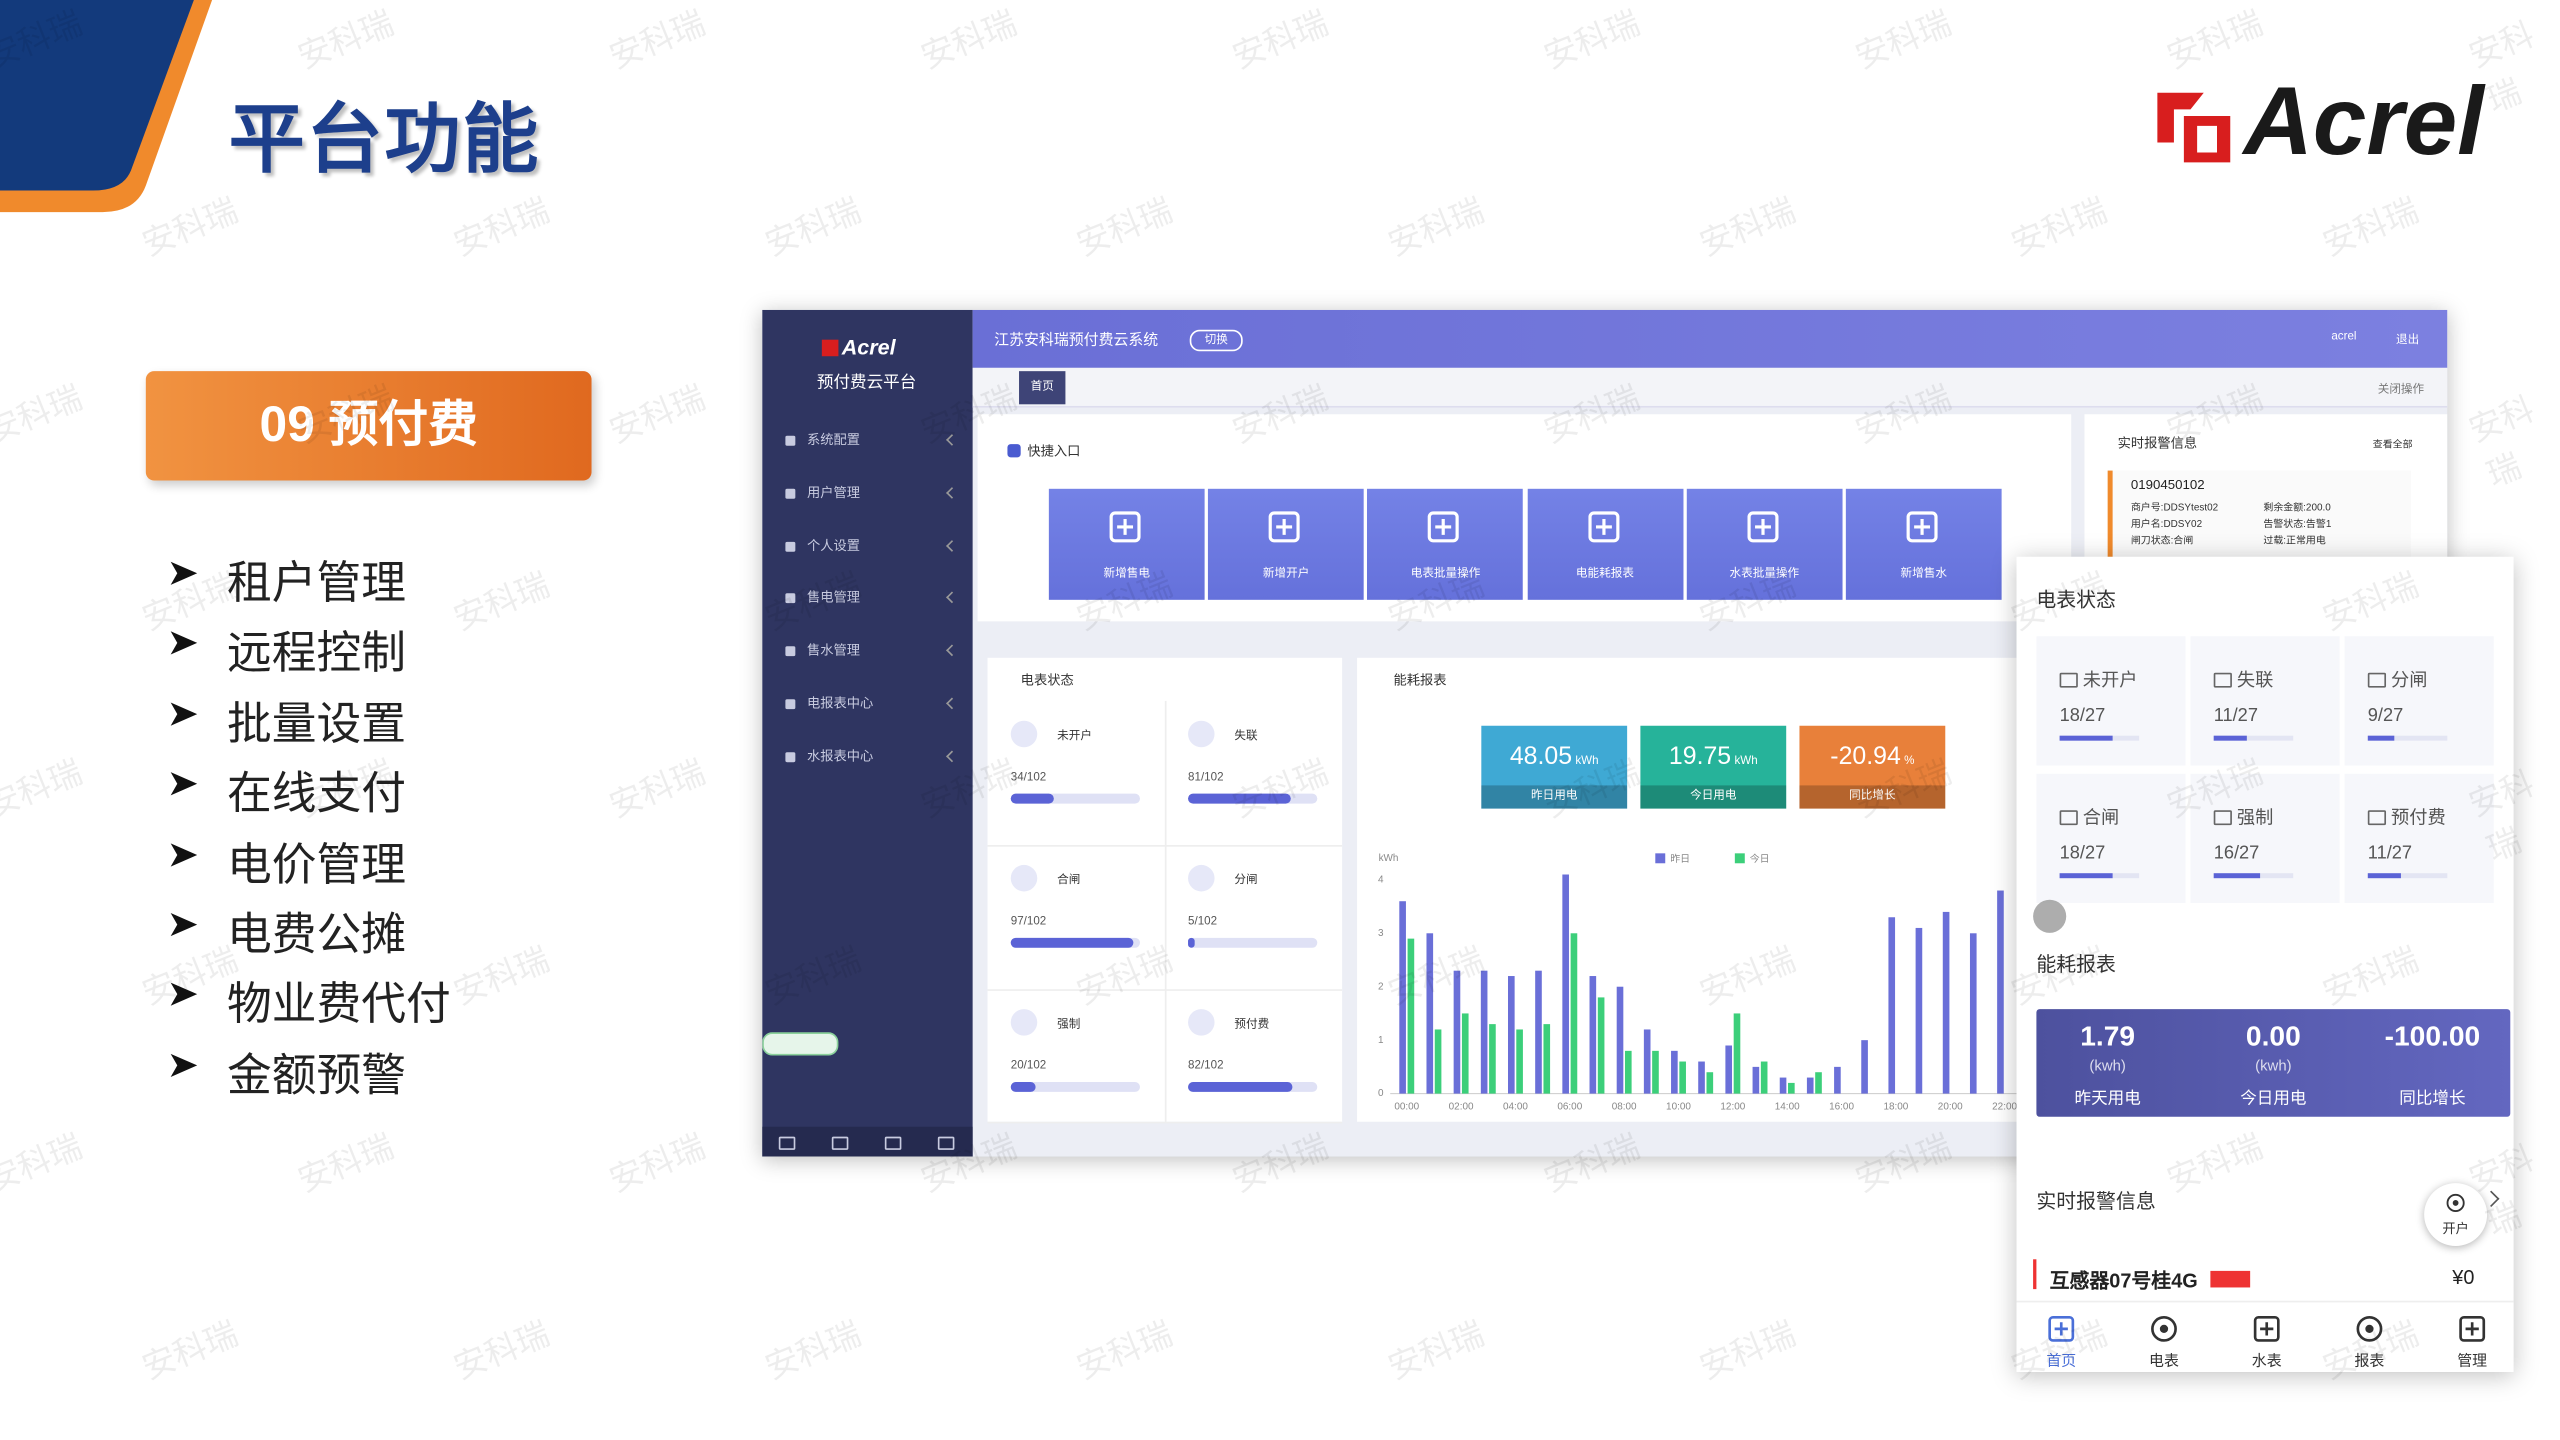  Describe the element at coordinates (790, 440) in the screenshot. I see `menu-icon` at that location.